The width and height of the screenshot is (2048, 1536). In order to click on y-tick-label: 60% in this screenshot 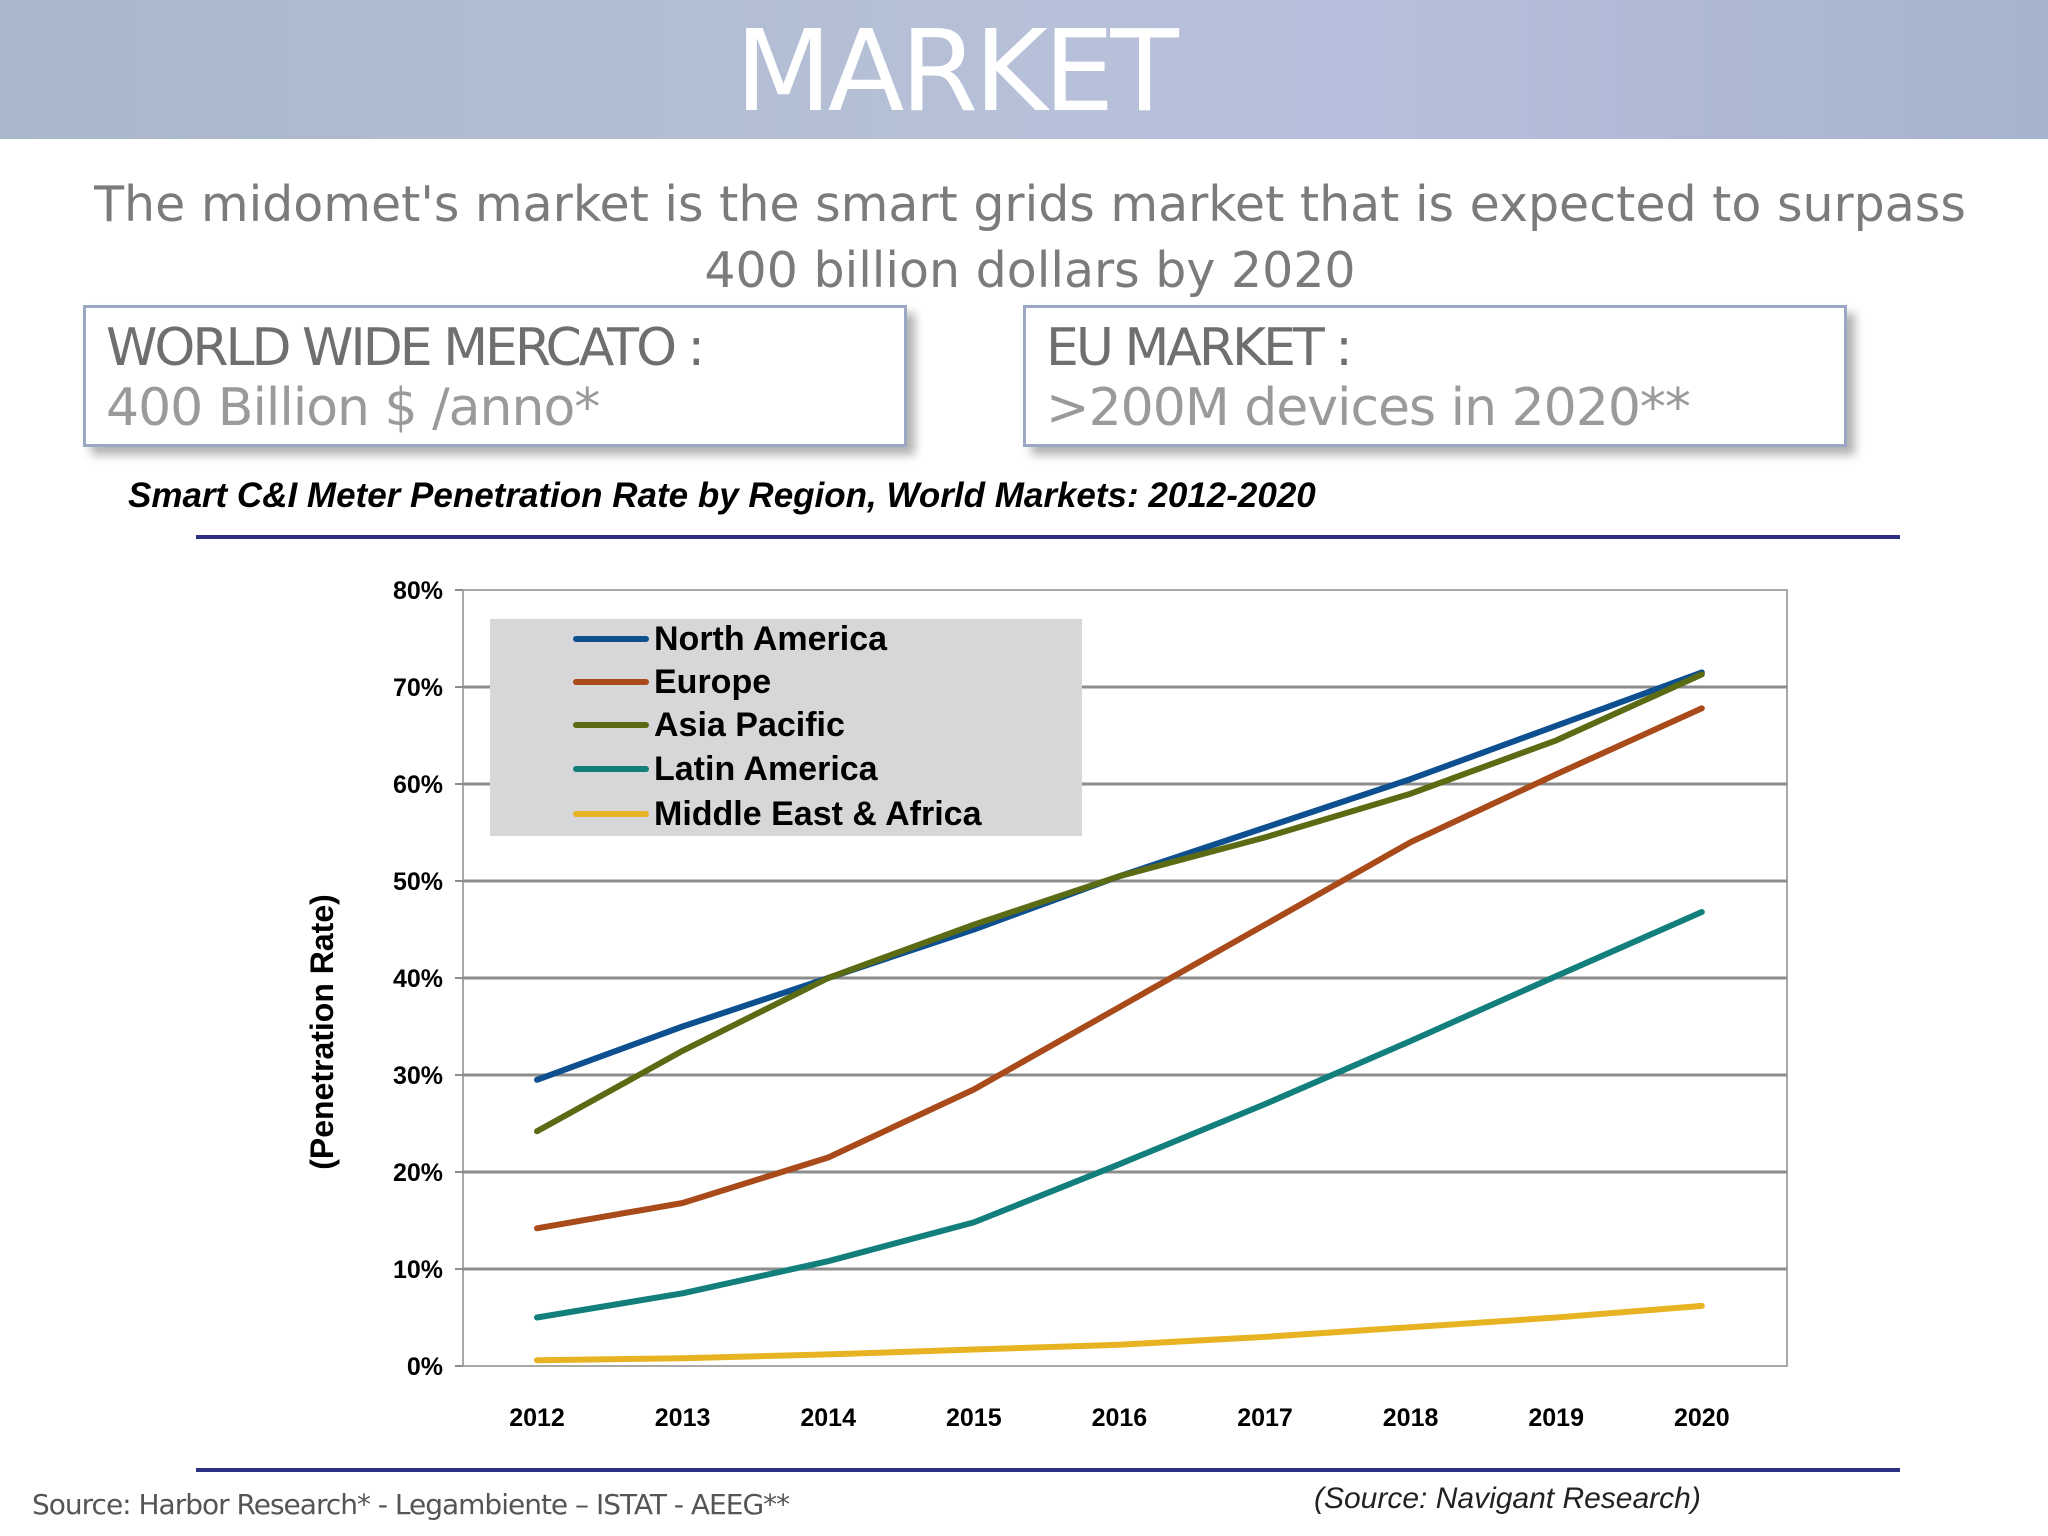, I will do `click(418, 785)`.